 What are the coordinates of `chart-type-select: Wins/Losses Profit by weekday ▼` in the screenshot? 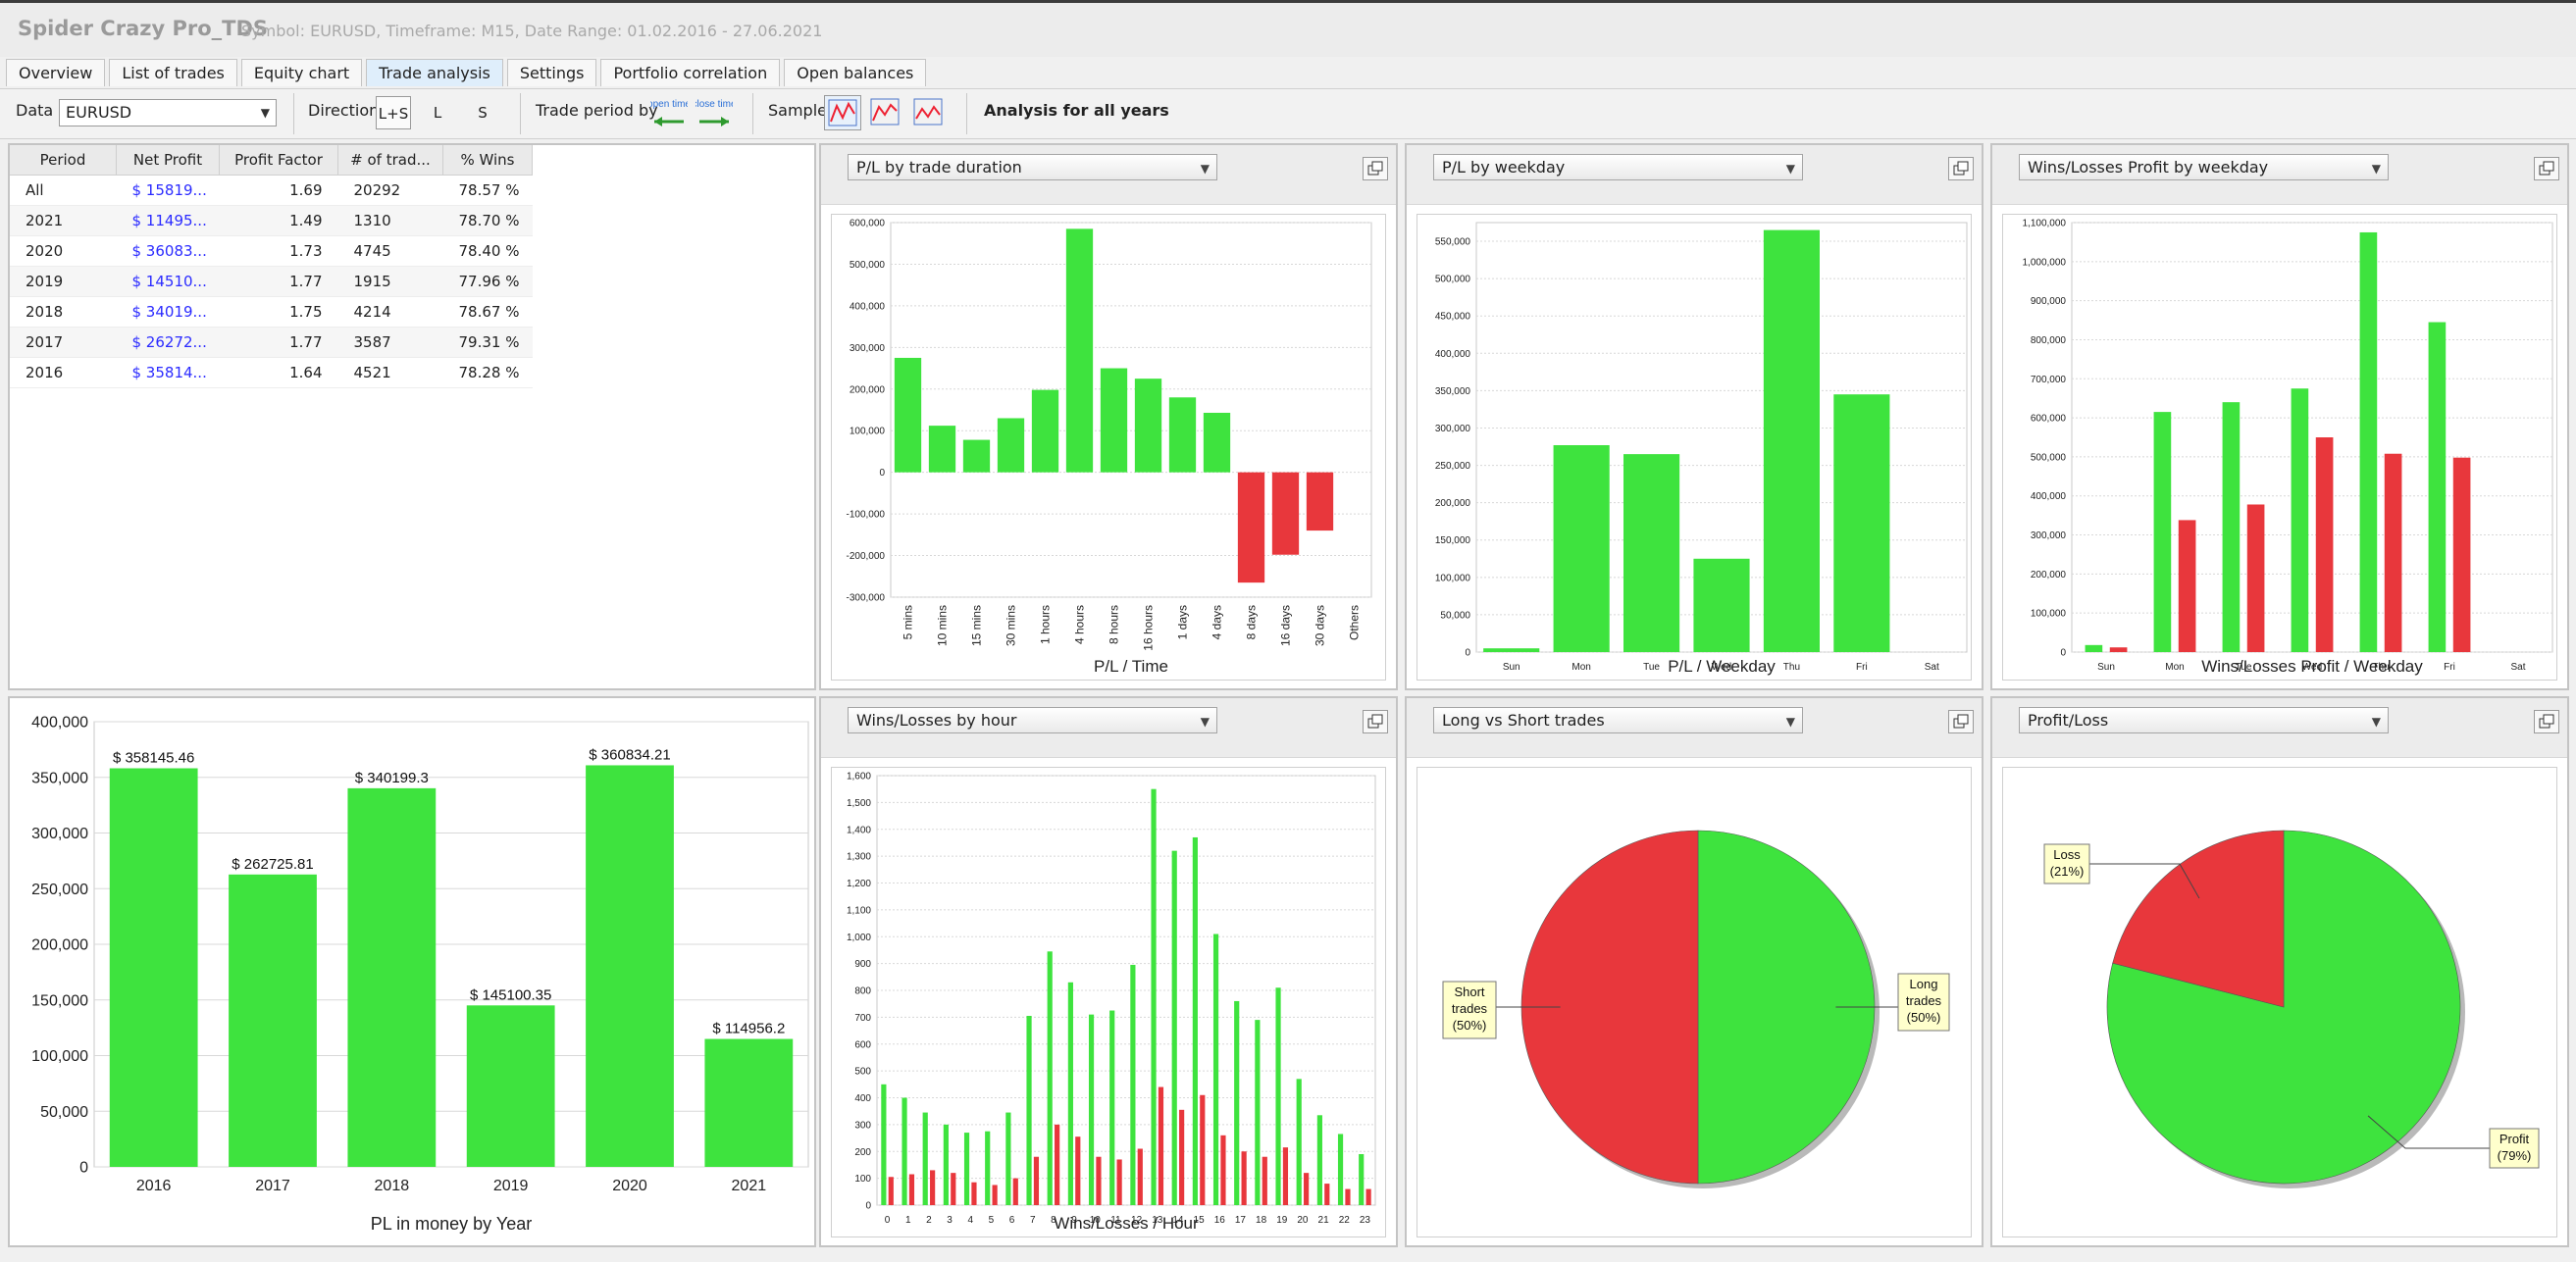 It's located at (2204, 167).